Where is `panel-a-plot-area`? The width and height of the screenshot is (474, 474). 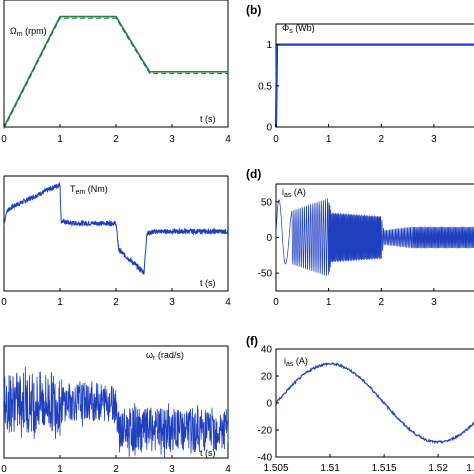 panel-a-plot-area is located at coordinates (115, 72).